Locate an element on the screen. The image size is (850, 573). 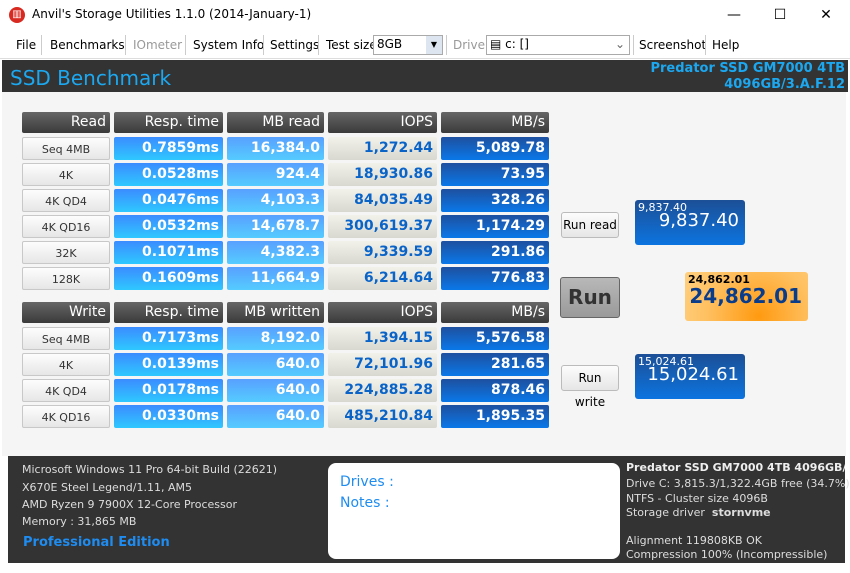
read-test-button: 4K is located at coordinates (66, 174).